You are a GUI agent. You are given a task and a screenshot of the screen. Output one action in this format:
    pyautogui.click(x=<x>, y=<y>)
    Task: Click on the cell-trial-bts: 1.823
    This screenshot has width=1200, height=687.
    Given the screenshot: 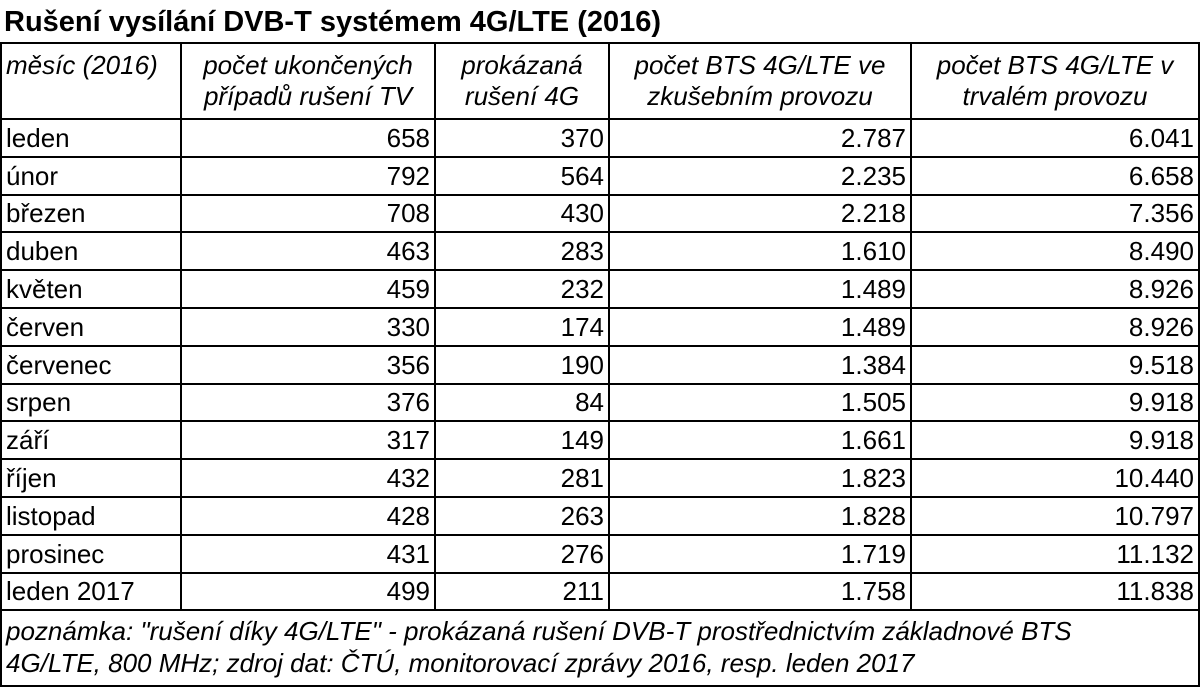 What is the action you would take?
    pyautogui.click(x=760, y=478)
    